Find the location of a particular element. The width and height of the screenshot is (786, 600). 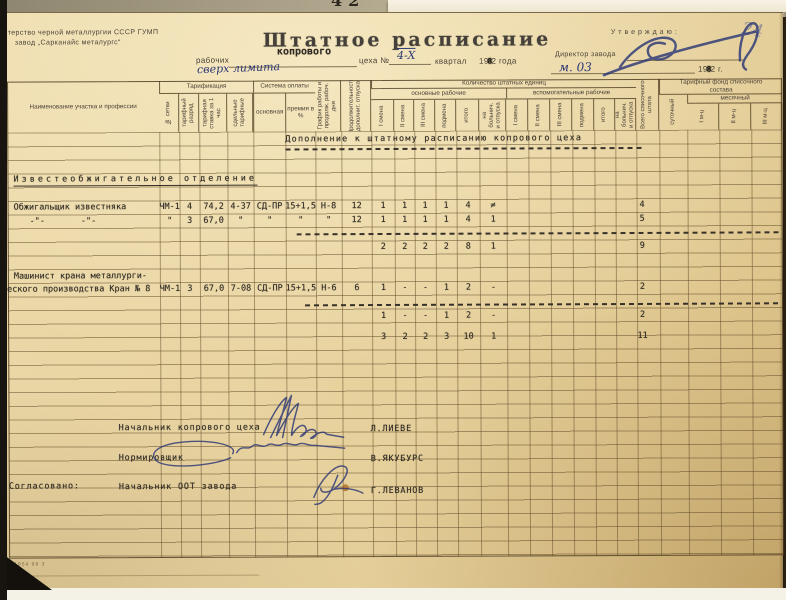

scanner-edge-left is located at coordinates (3, 300).